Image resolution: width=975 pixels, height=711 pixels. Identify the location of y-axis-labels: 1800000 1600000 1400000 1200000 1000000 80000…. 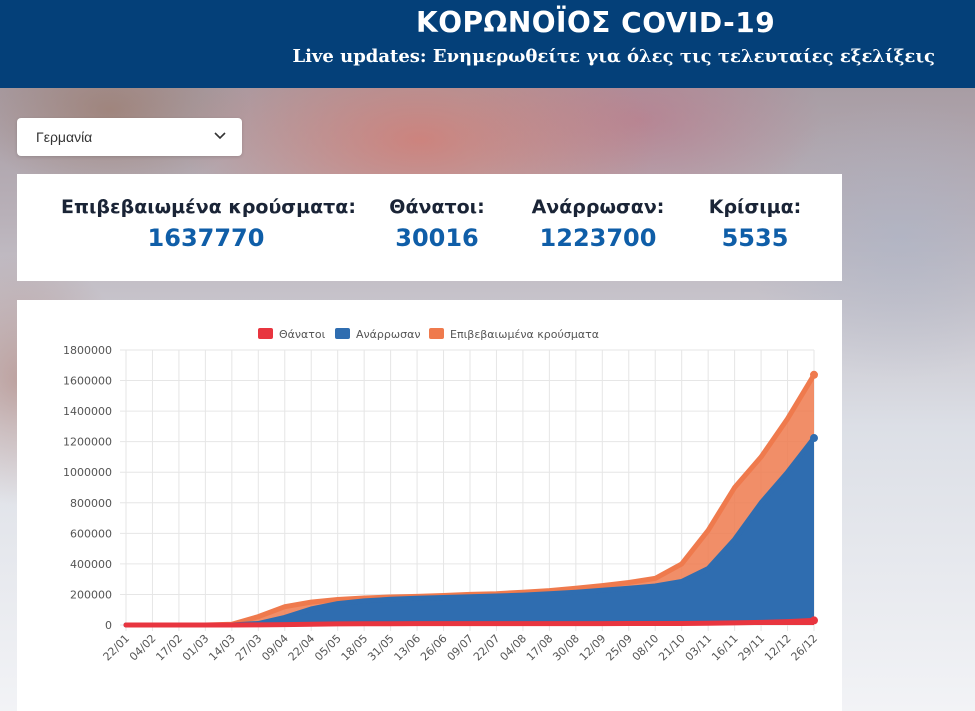
(87, 488).